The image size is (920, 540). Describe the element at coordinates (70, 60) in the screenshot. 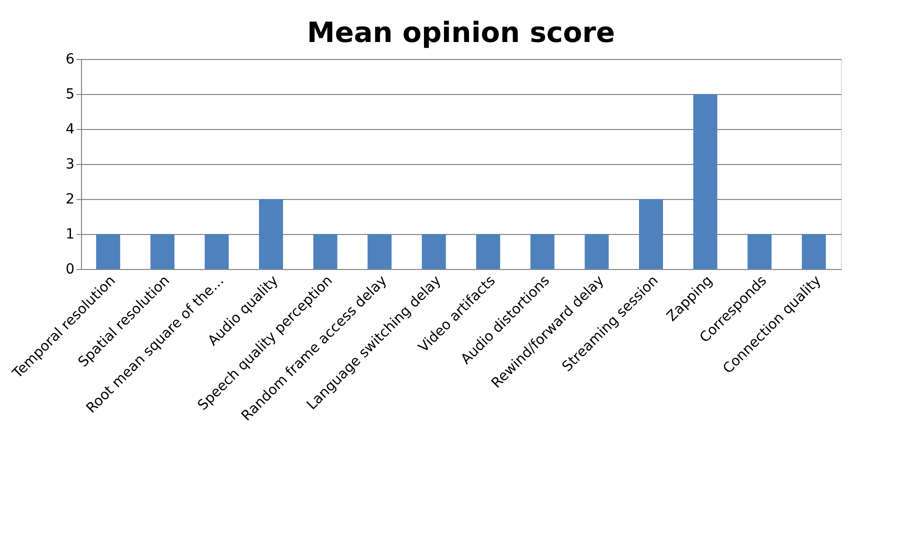

I see `y-tick-label: 6` at that location.